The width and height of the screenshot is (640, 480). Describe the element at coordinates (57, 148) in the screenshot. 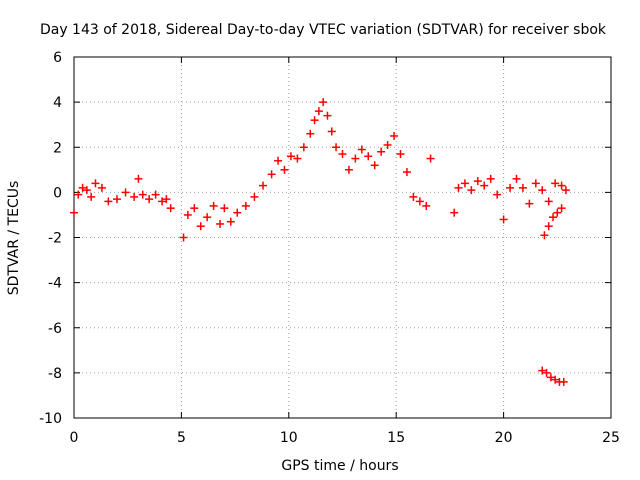

I see `y-tick-label: 2` at that location.